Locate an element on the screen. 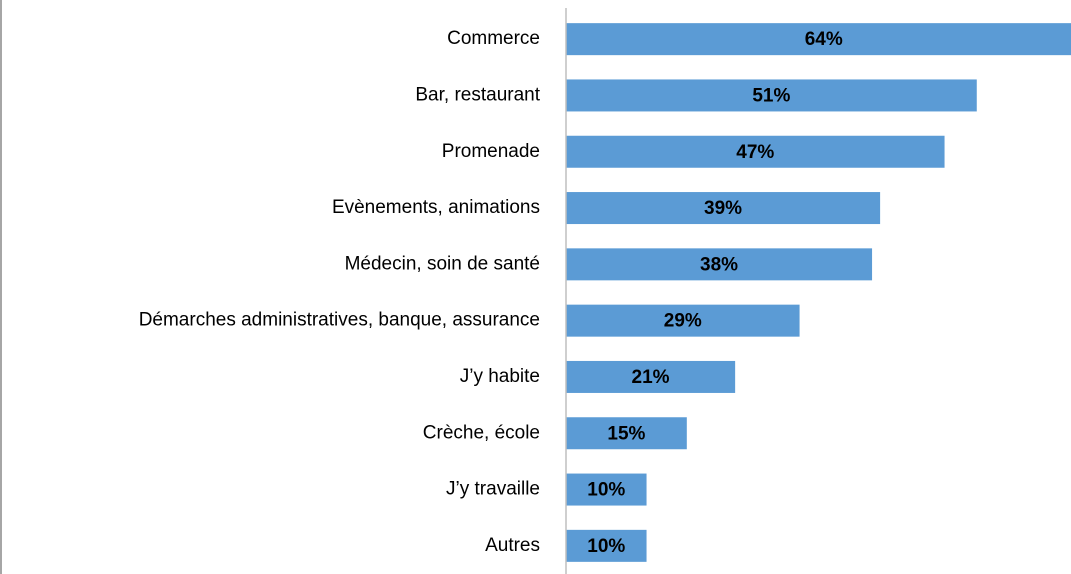  value-label: 29% is located at coordinates (683, 321).